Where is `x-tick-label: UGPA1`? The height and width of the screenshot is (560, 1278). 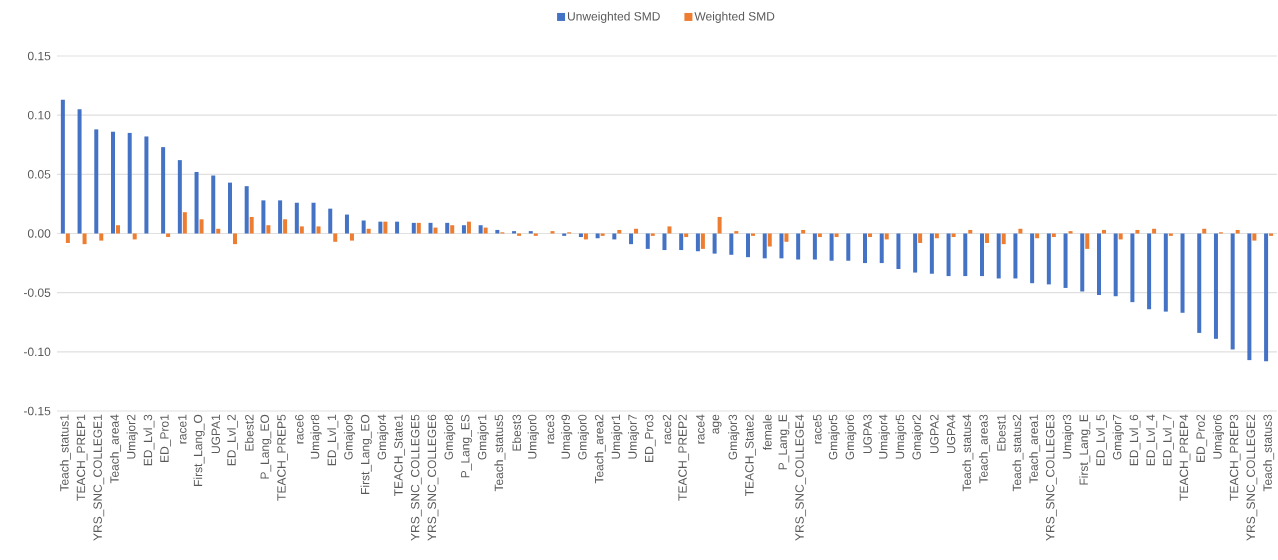
x-tick-label: UGPA1 is located at coordinates (216, 434).